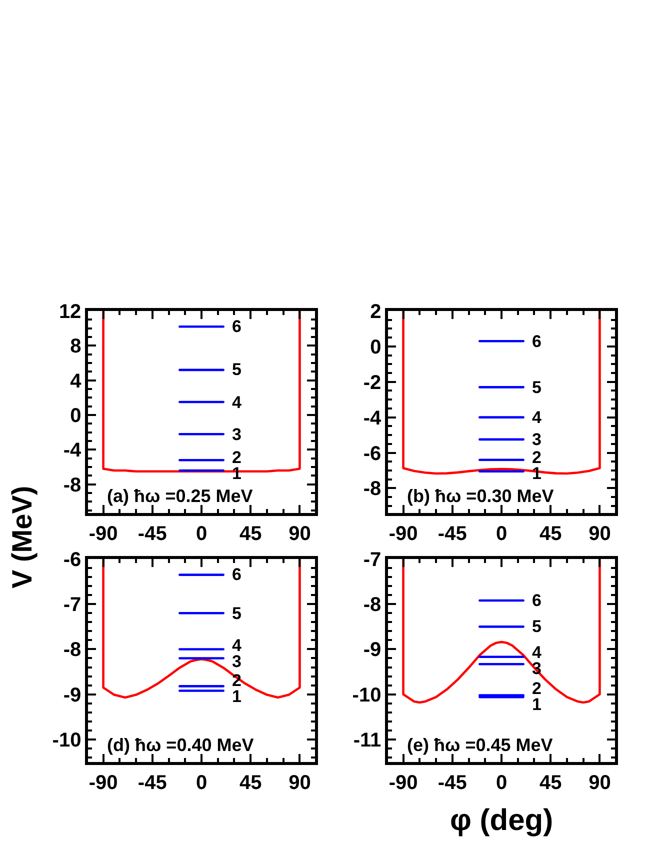  What do you see at coordinates (180, 745) in the screenshot?
I see `text: (d) ħω =0.40 MeV` at bounding box center [180, 745].